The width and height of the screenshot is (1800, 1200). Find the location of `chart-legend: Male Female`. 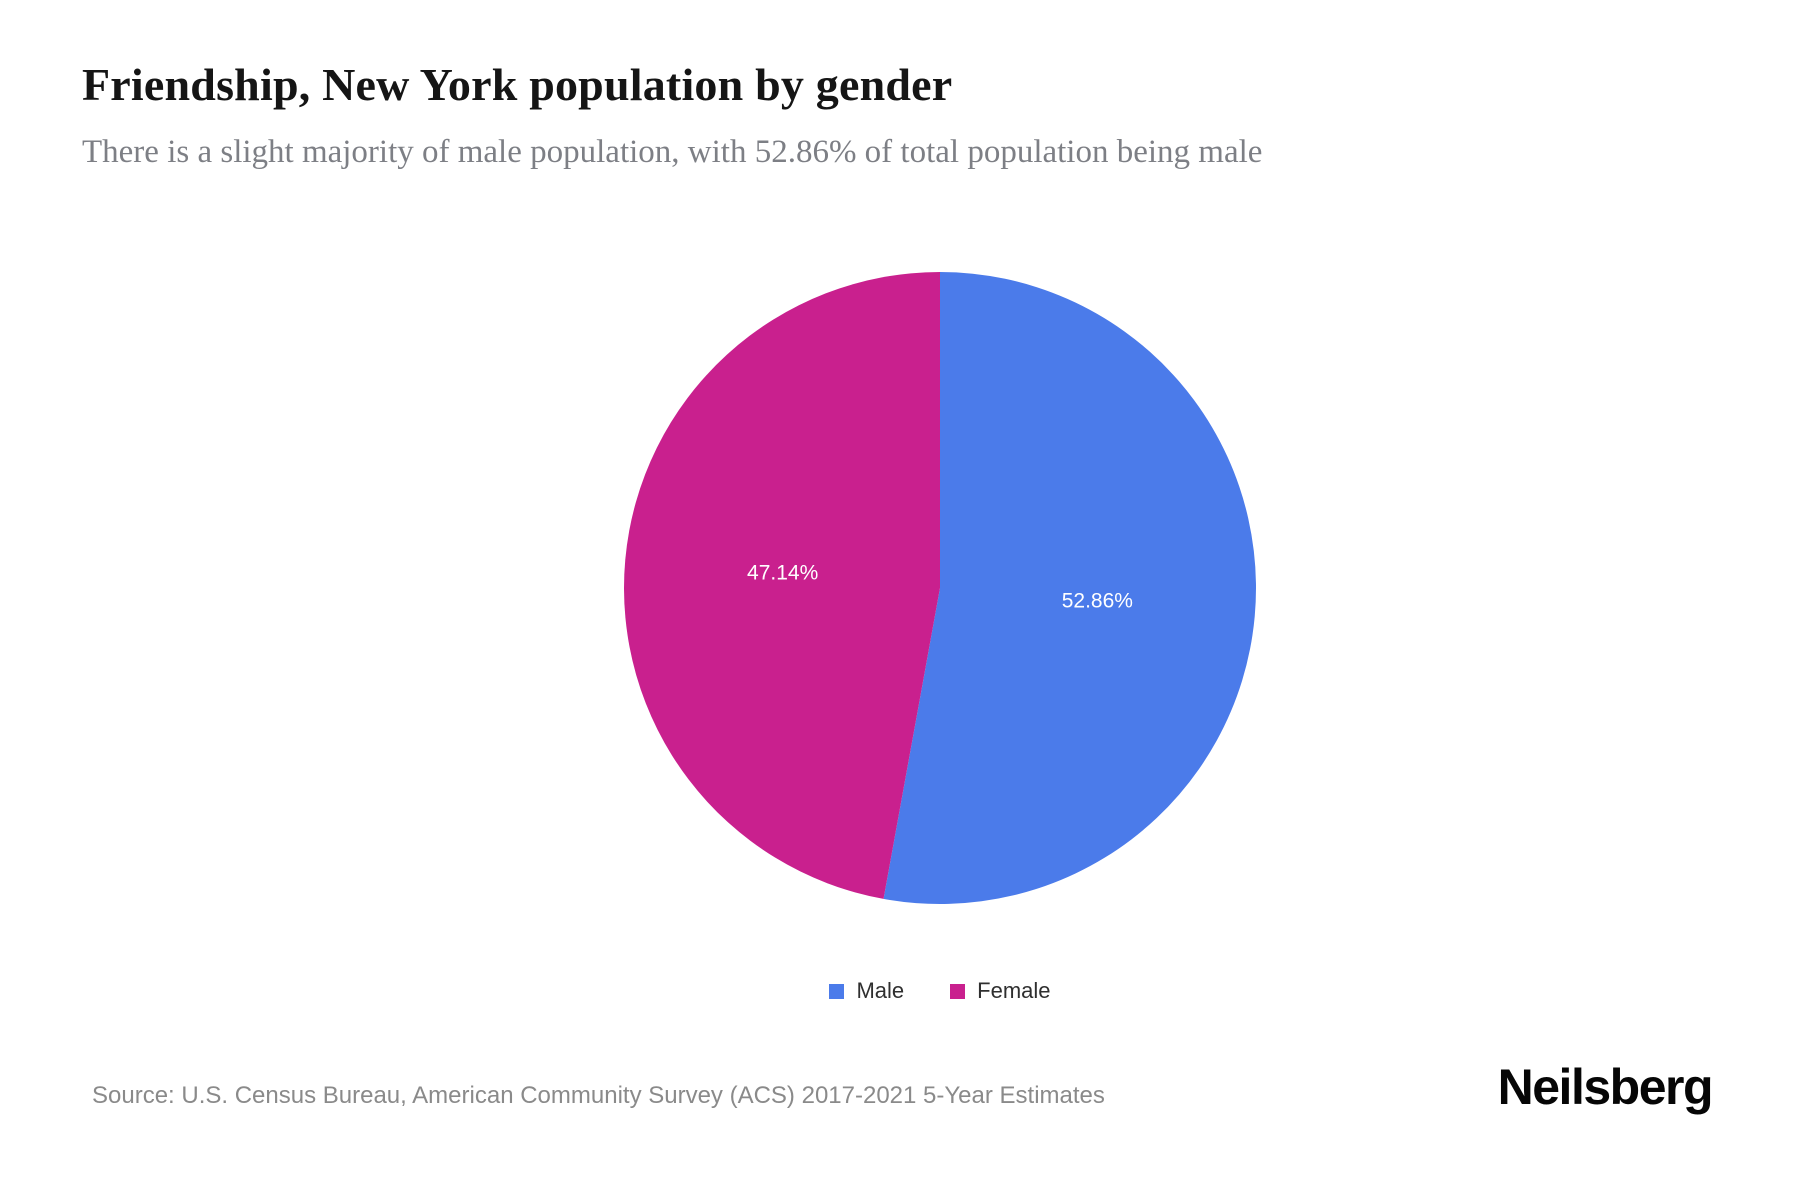

chart-legend: Male Female is located at coordinates (940, 991).